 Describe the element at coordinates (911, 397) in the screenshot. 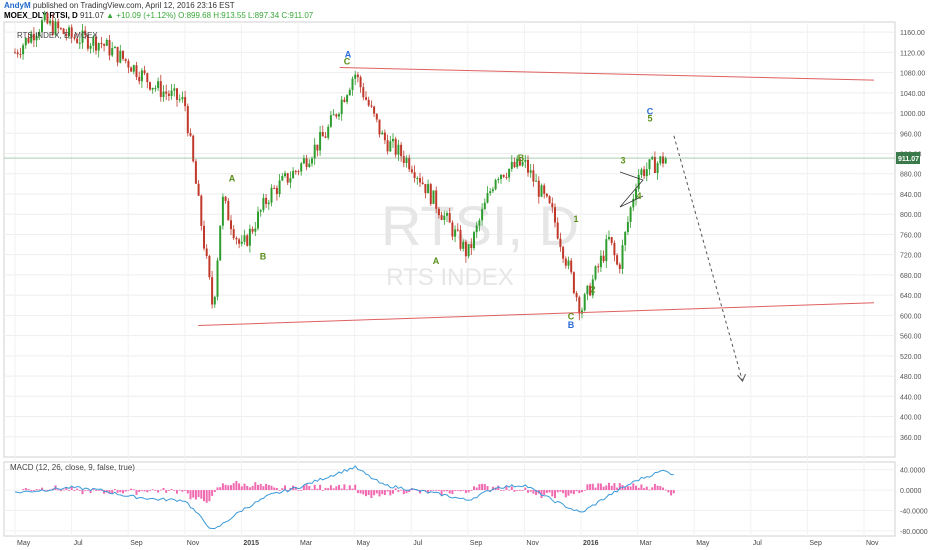

I see `y-tick-label: 440.00` at that location.